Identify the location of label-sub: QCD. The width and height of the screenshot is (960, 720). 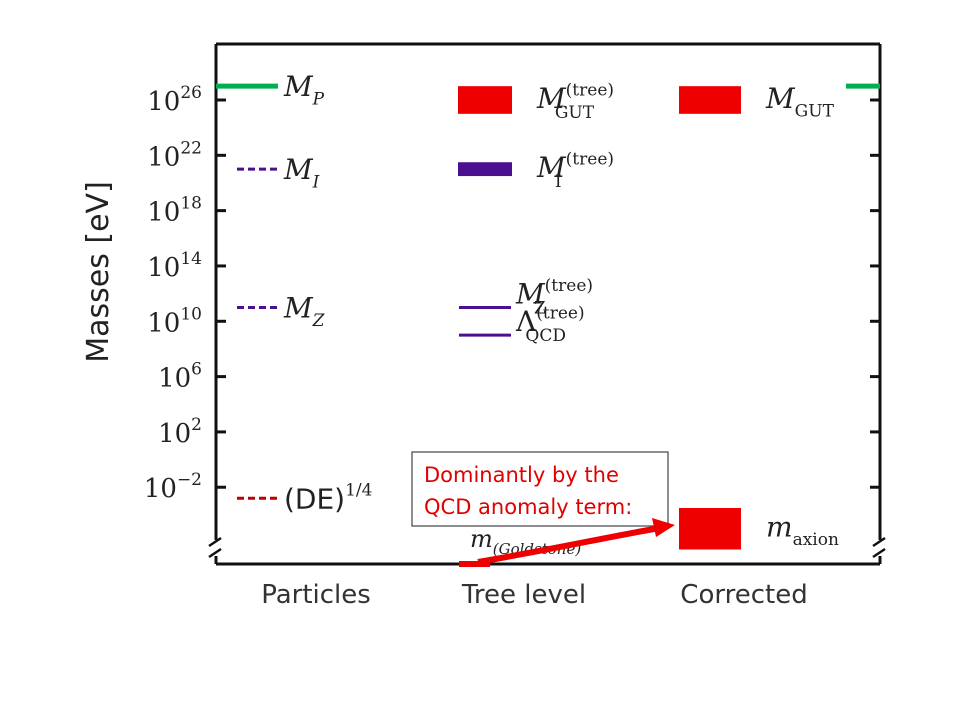
(545, 336).